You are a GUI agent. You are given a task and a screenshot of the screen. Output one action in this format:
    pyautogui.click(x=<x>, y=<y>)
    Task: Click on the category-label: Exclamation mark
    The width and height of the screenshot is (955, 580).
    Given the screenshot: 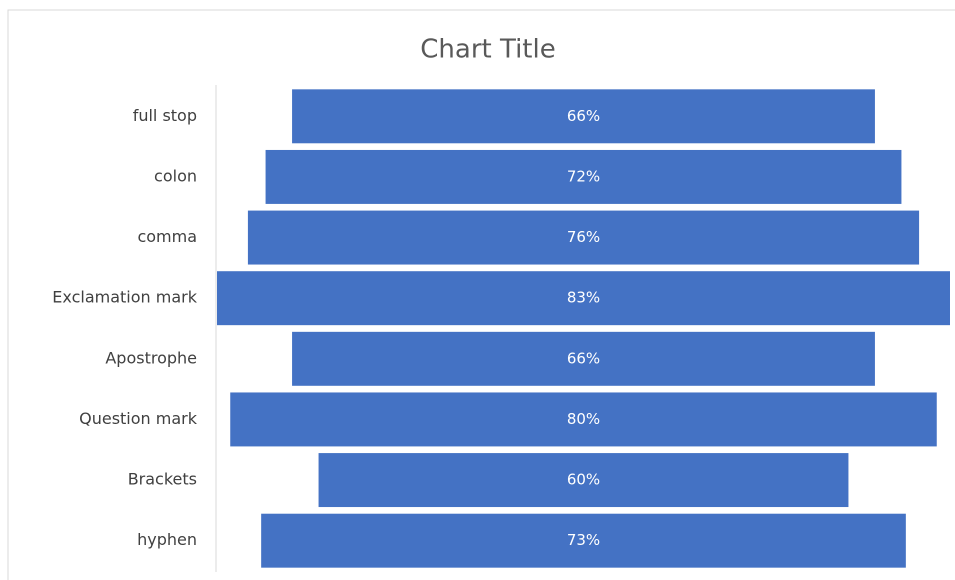 What is the action you would take?
    pyautogui.click(x=124, y=297)
    